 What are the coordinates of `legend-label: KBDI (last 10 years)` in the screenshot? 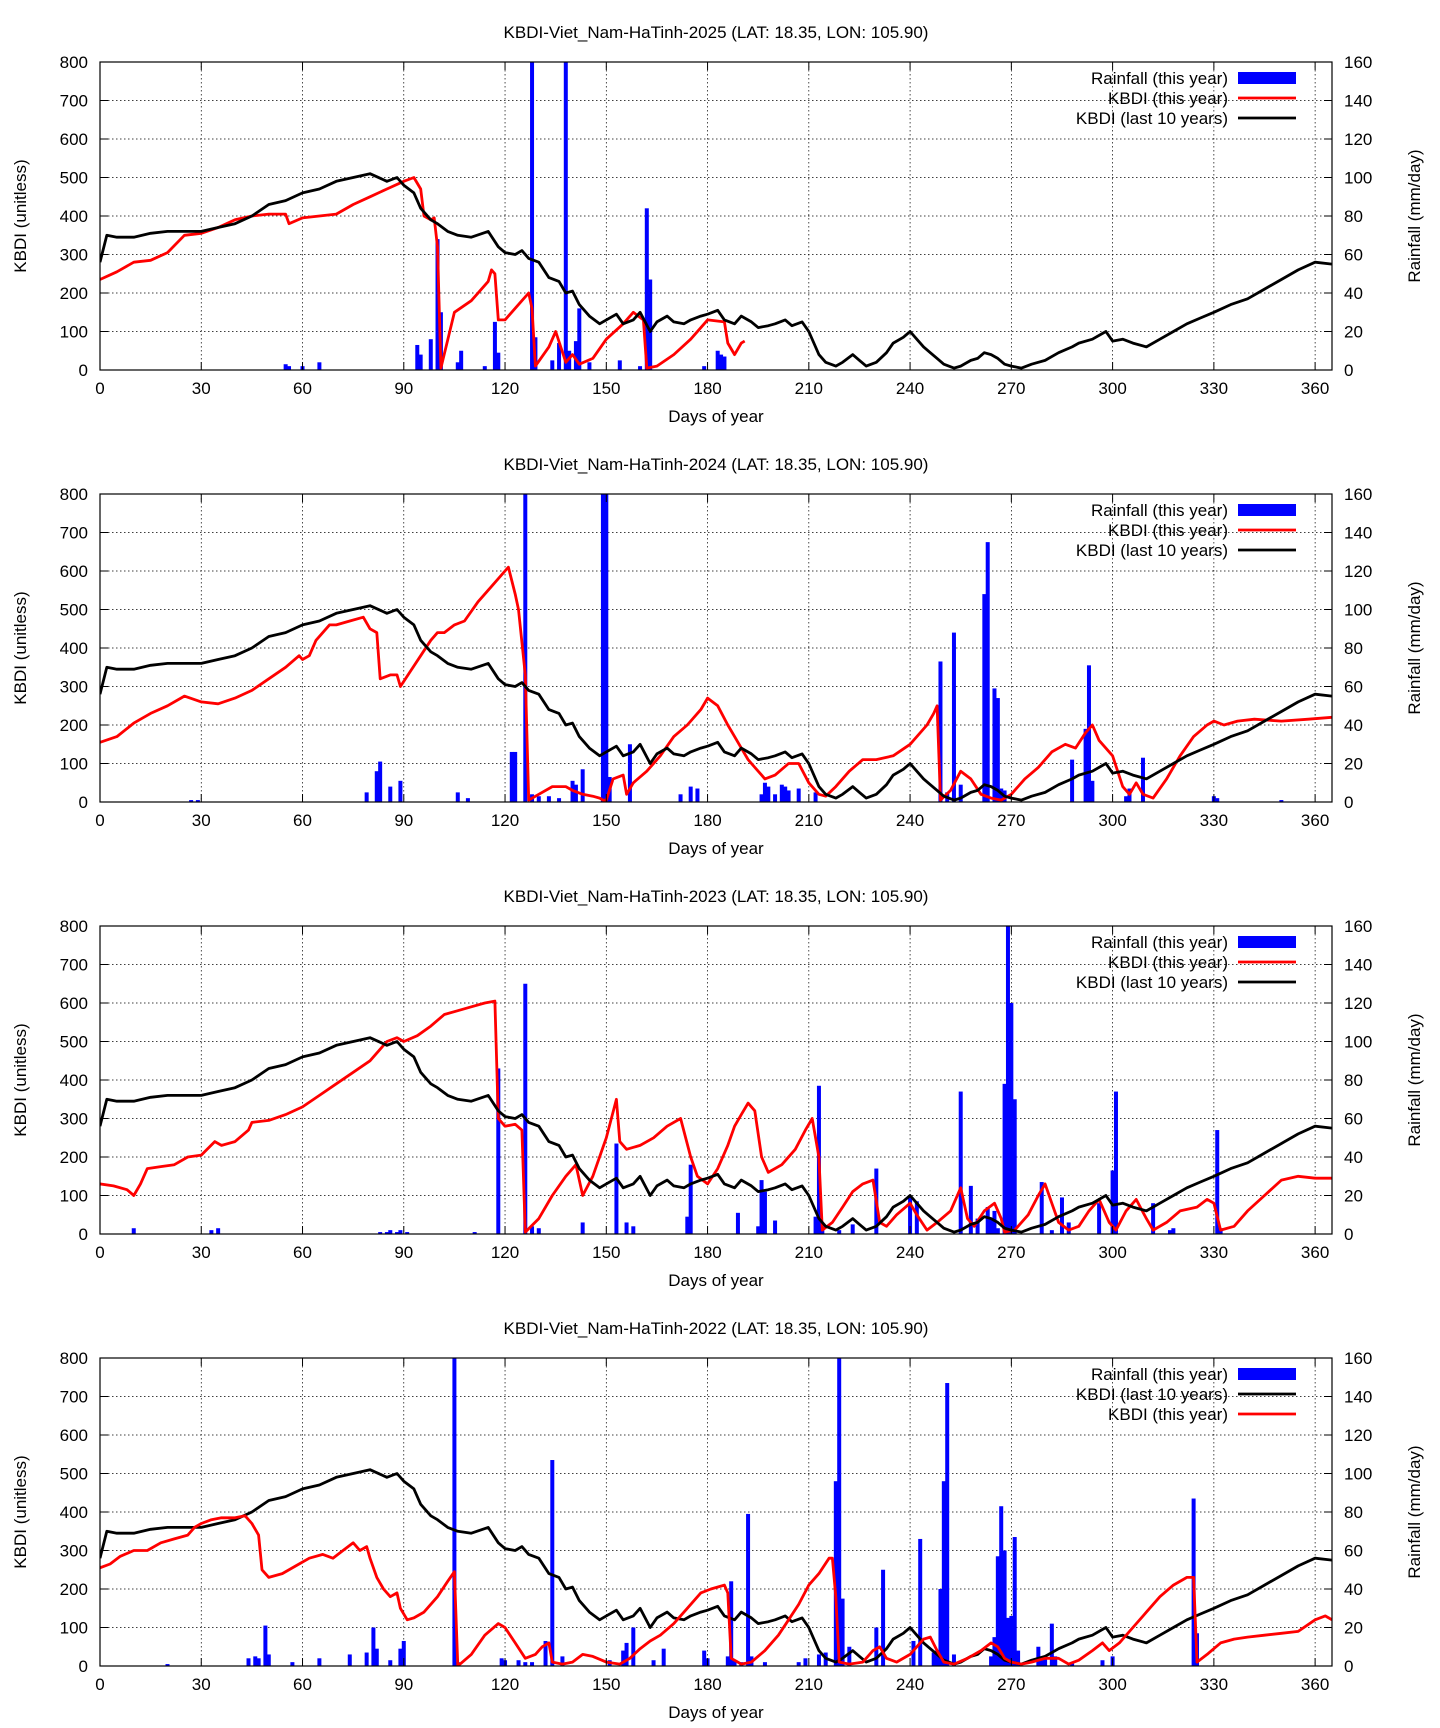 It's located at (1152, 550).